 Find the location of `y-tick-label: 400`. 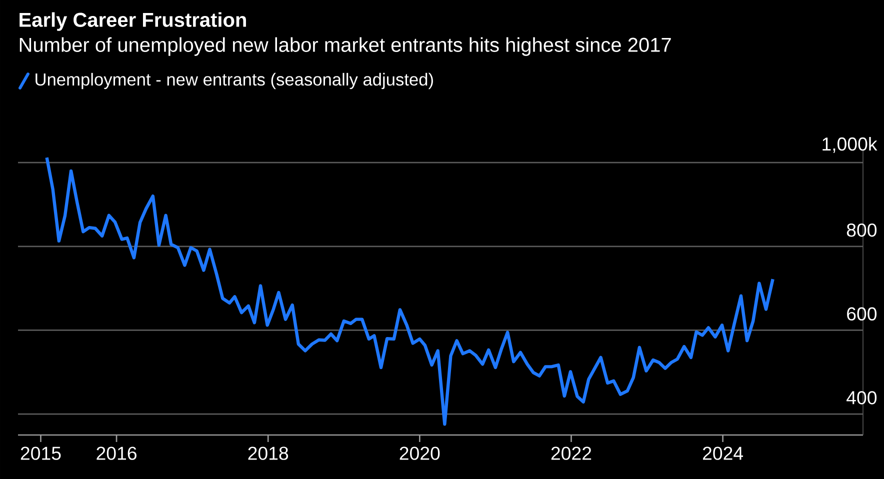

y-tick-label: 400 is located at coordinates (861, 397).